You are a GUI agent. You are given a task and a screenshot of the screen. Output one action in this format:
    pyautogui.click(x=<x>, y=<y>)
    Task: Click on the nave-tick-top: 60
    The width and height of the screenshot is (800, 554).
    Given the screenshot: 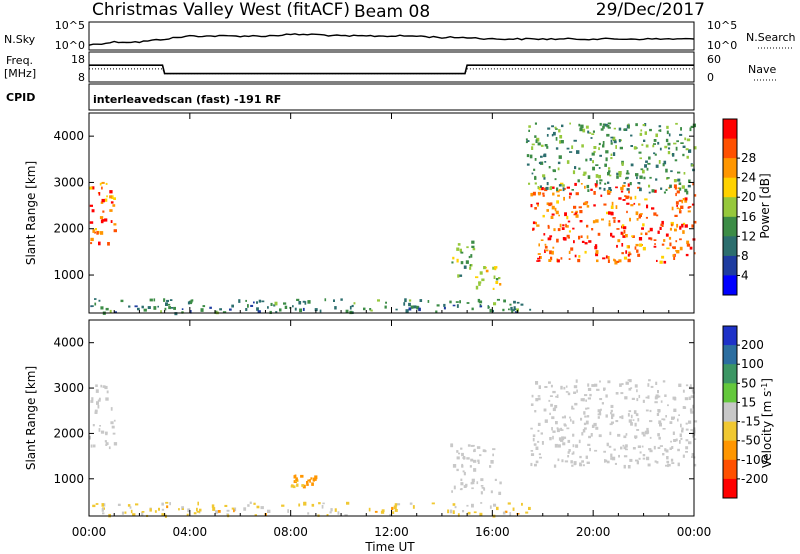 What is the action you would take?
    pyautogui.click(x=714, y=59)
    